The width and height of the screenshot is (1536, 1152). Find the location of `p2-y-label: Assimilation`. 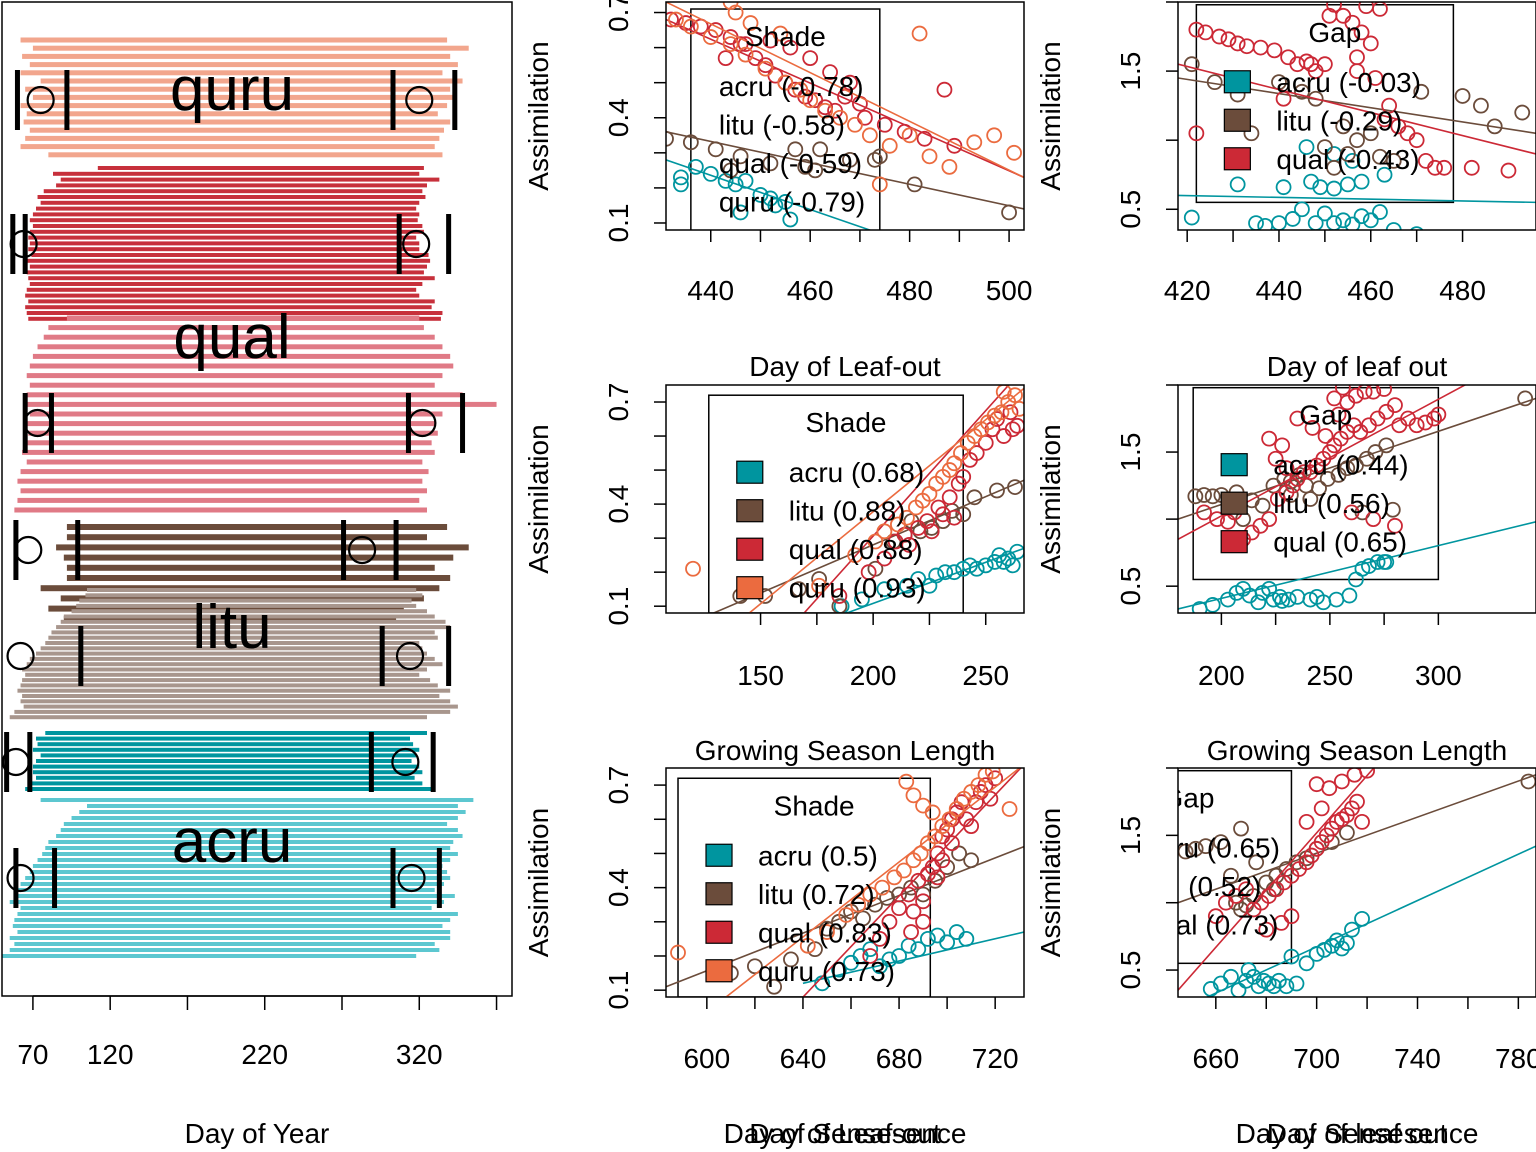

p2-y-label: Assimilation is located at coordinates (1050, 115).